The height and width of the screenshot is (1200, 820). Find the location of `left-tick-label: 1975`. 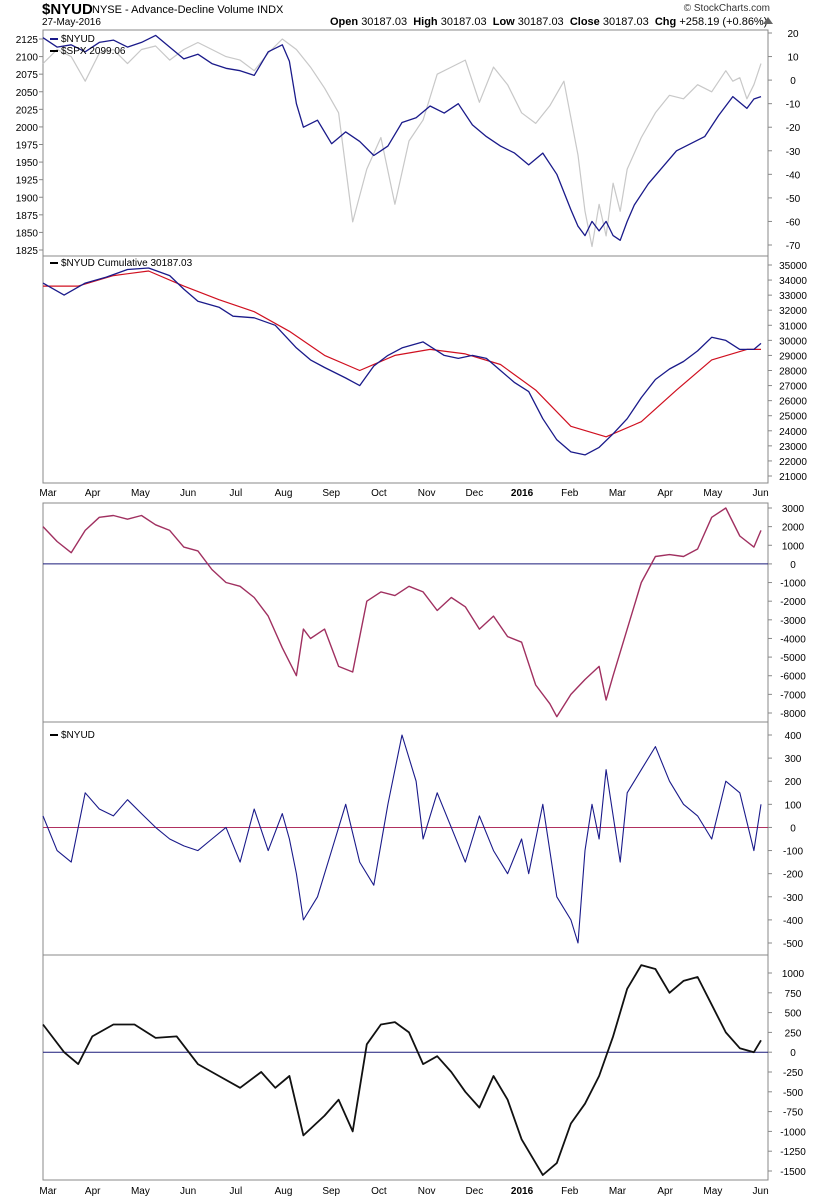

left-tick-label: 1975 is located at coordinates (27, 146).